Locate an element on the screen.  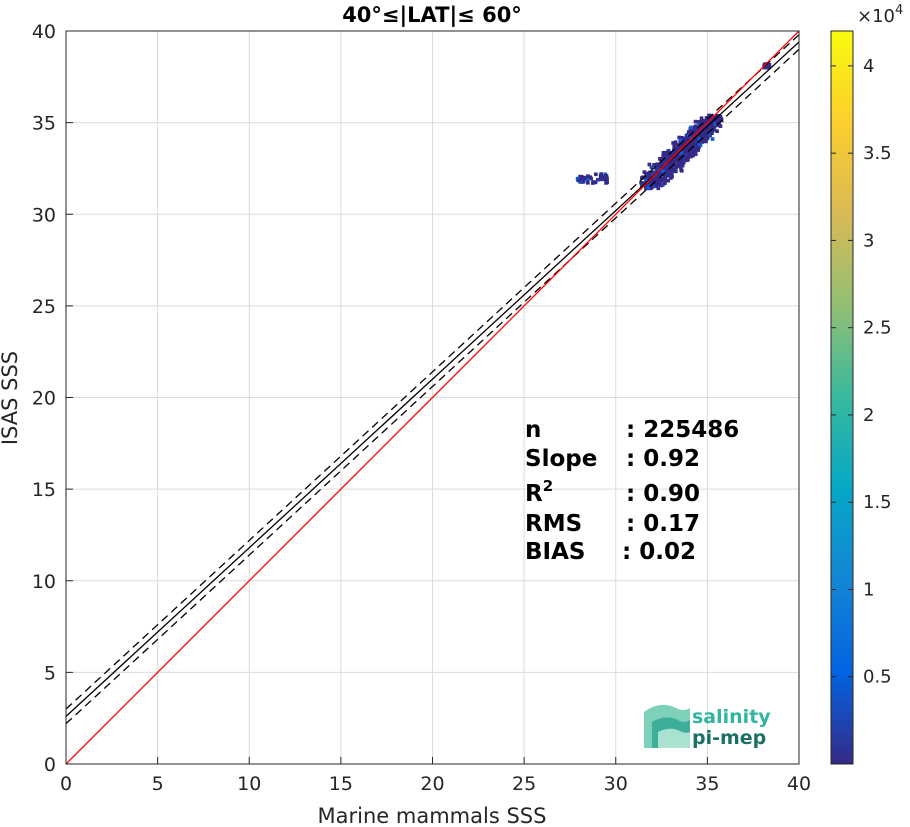
y-tick-label: 0 is located at coordinates (50, 765).